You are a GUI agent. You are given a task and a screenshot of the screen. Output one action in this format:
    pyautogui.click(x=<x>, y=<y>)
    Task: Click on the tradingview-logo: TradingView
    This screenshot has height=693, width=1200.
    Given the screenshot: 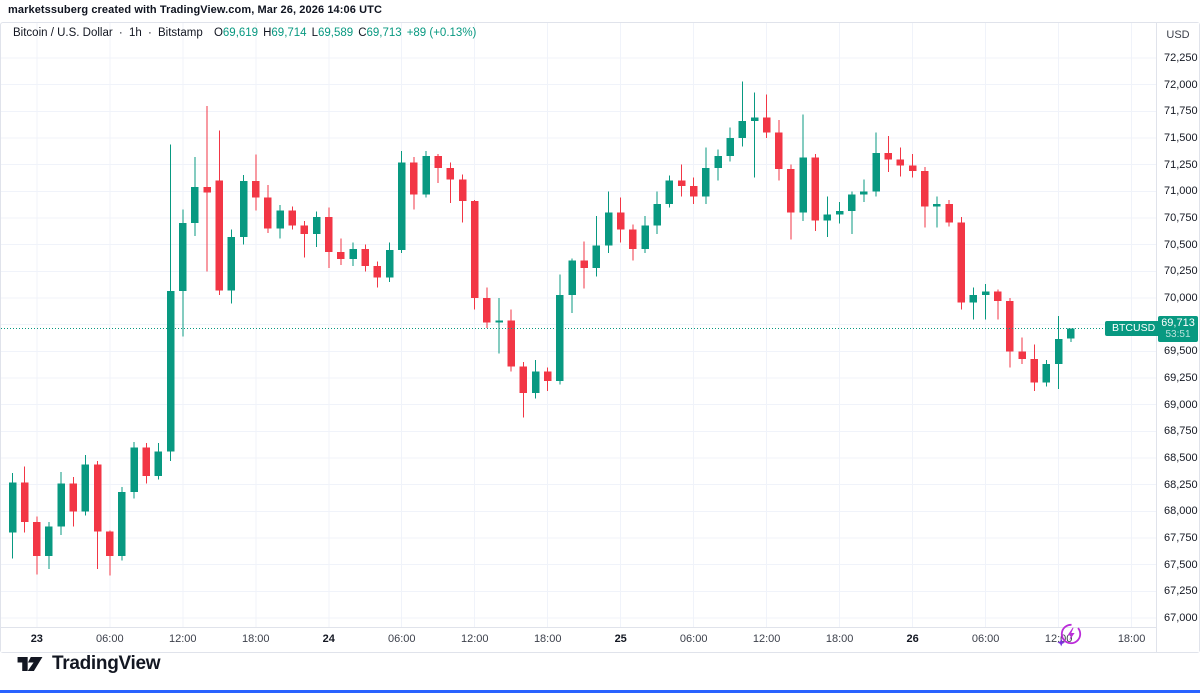 What is the action you would take?
    pyautogui.click(x=88, y=664)
    